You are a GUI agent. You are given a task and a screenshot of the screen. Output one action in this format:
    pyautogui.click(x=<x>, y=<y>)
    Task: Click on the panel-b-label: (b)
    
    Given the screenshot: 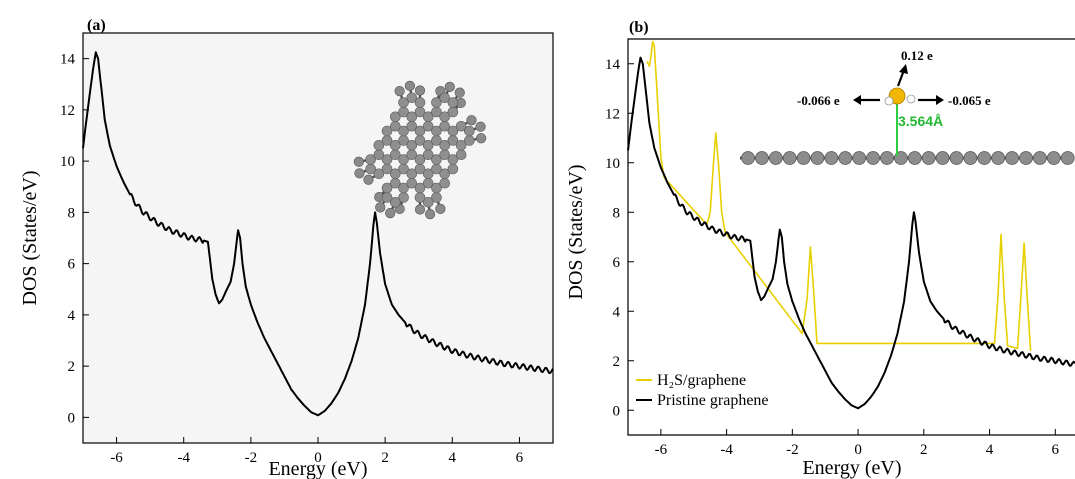 What is the action you would take?
    pyautogui.click(x=639, y=27)
    